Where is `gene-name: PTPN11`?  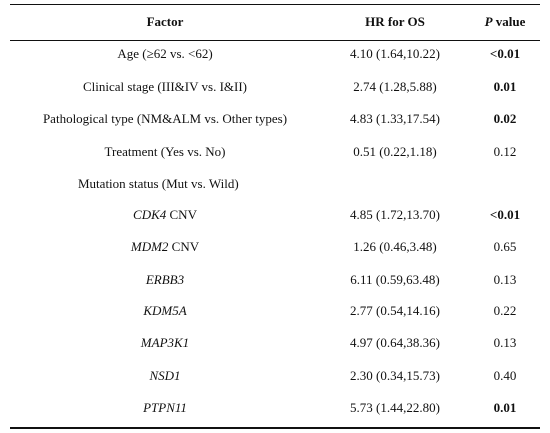 gene-name: PTPN11 is located at coordinates (165, 407).